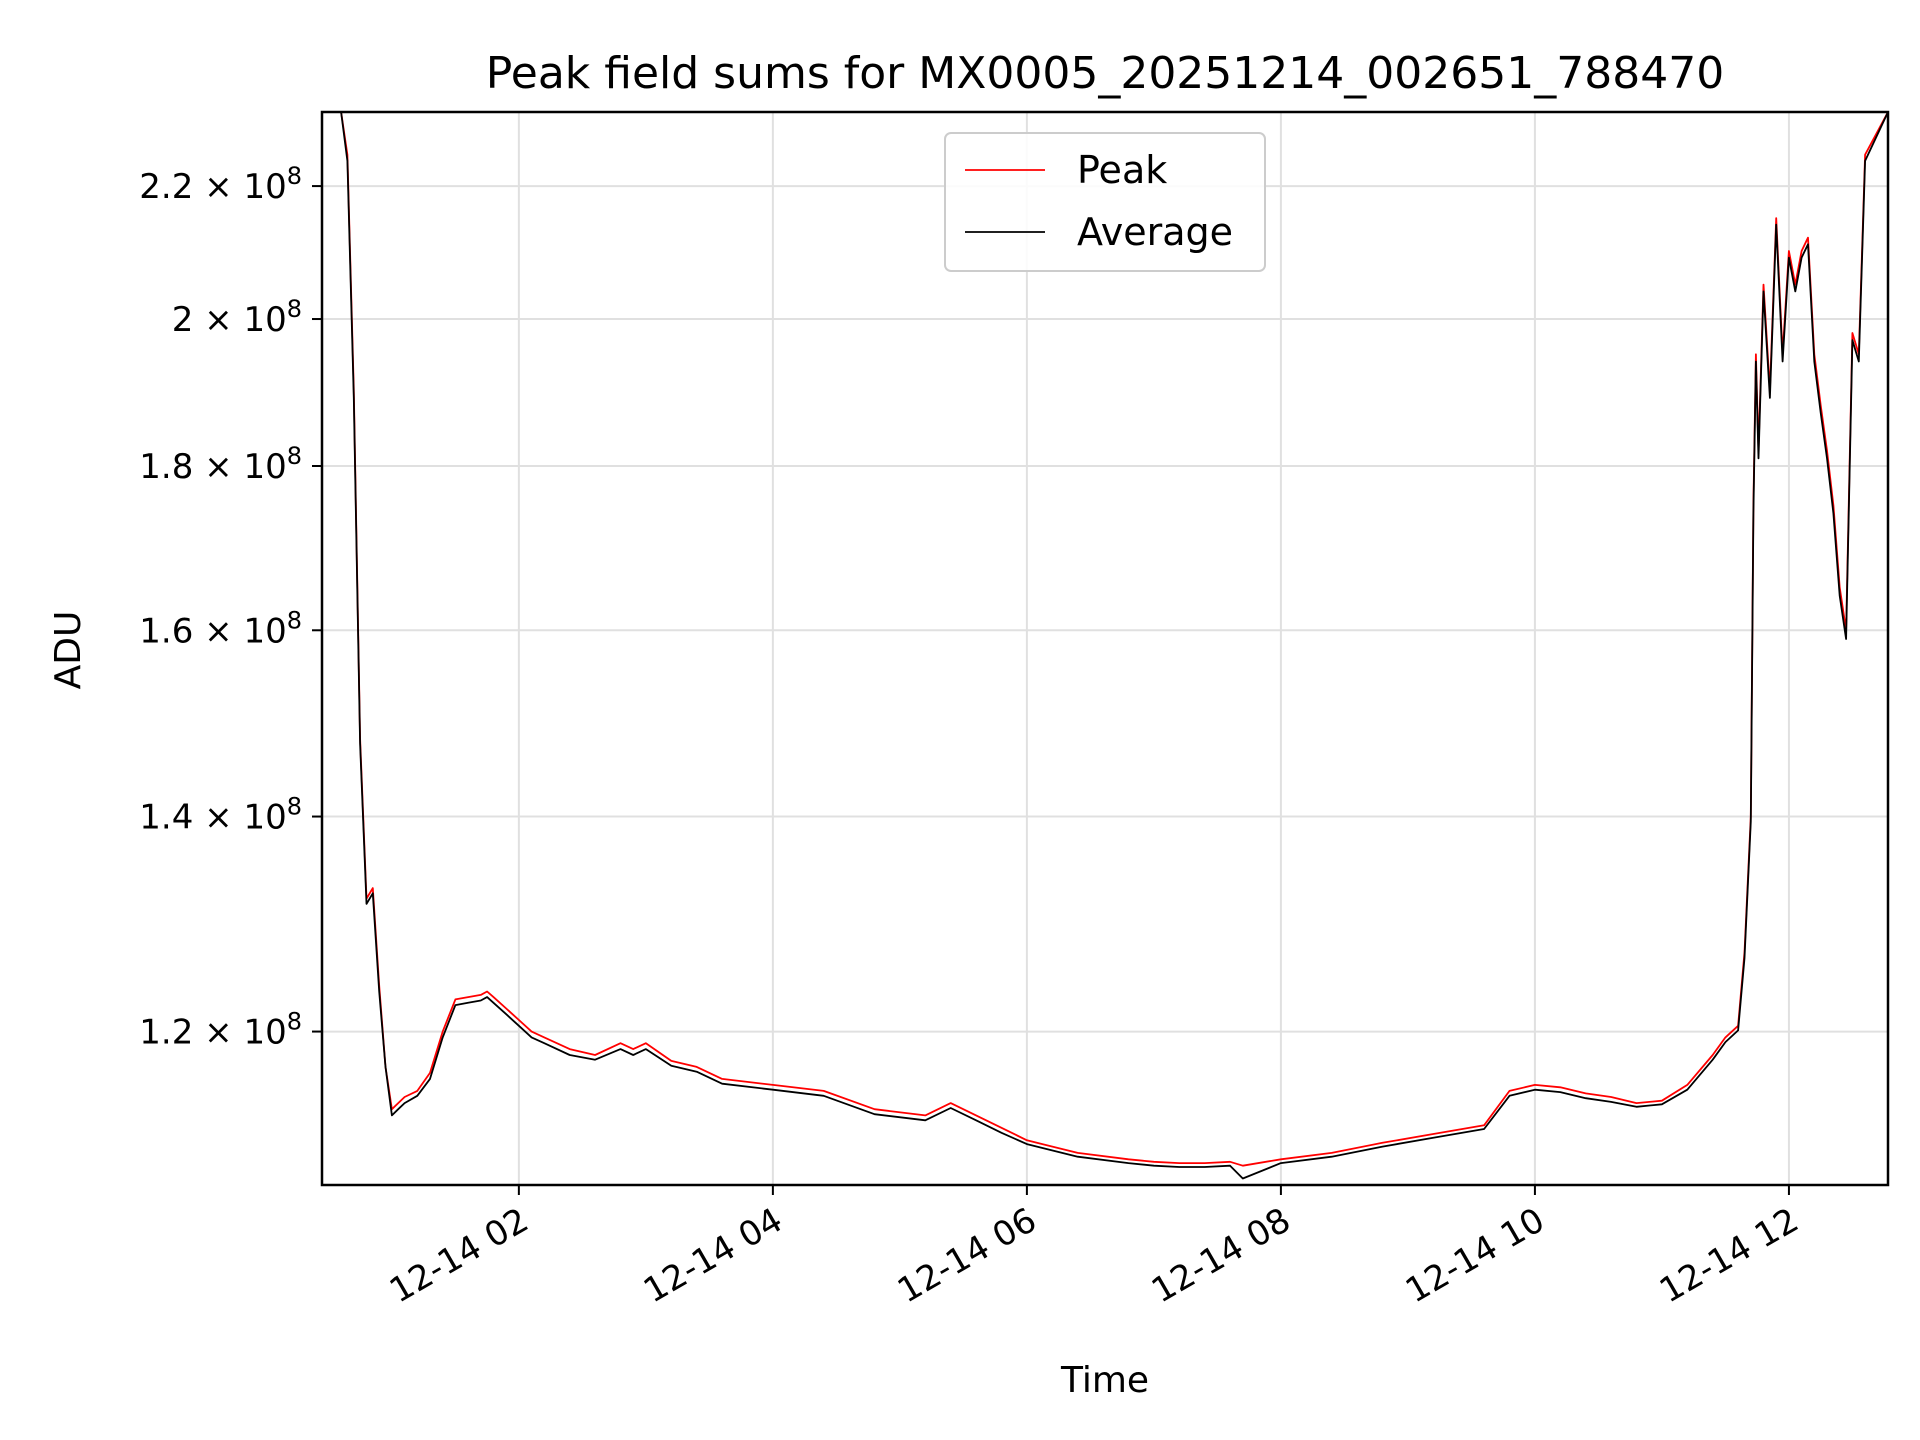 The width and height of the screenshot is (1920, 1440). Describe the element at coordinates (166, 631) in the screenshot. I see `y-tick-mantissa: 1.6` at that location.